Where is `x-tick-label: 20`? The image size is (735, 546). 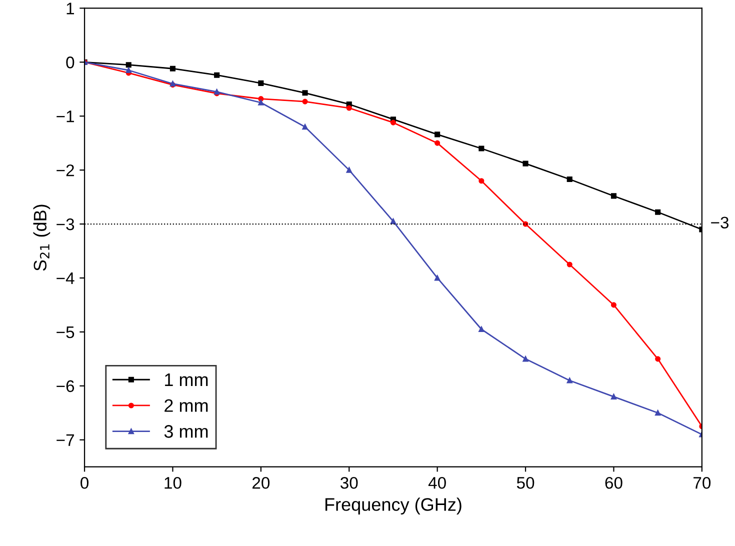 x-tick-label: 20 is located at coordinates (261, 482).